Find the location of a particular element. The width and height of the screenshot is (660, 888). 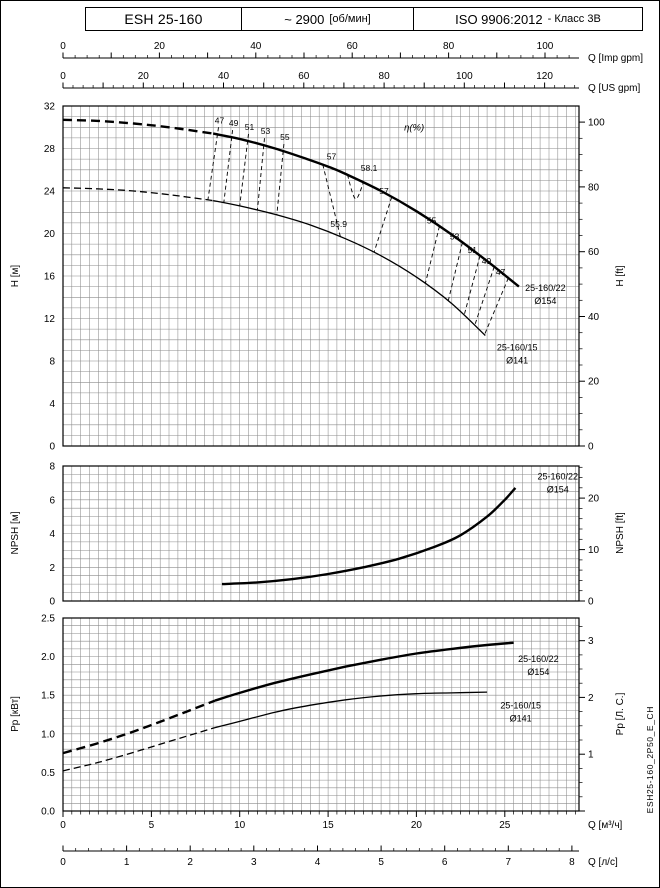

svg-text: 7 is located at coordinates (509, 862).